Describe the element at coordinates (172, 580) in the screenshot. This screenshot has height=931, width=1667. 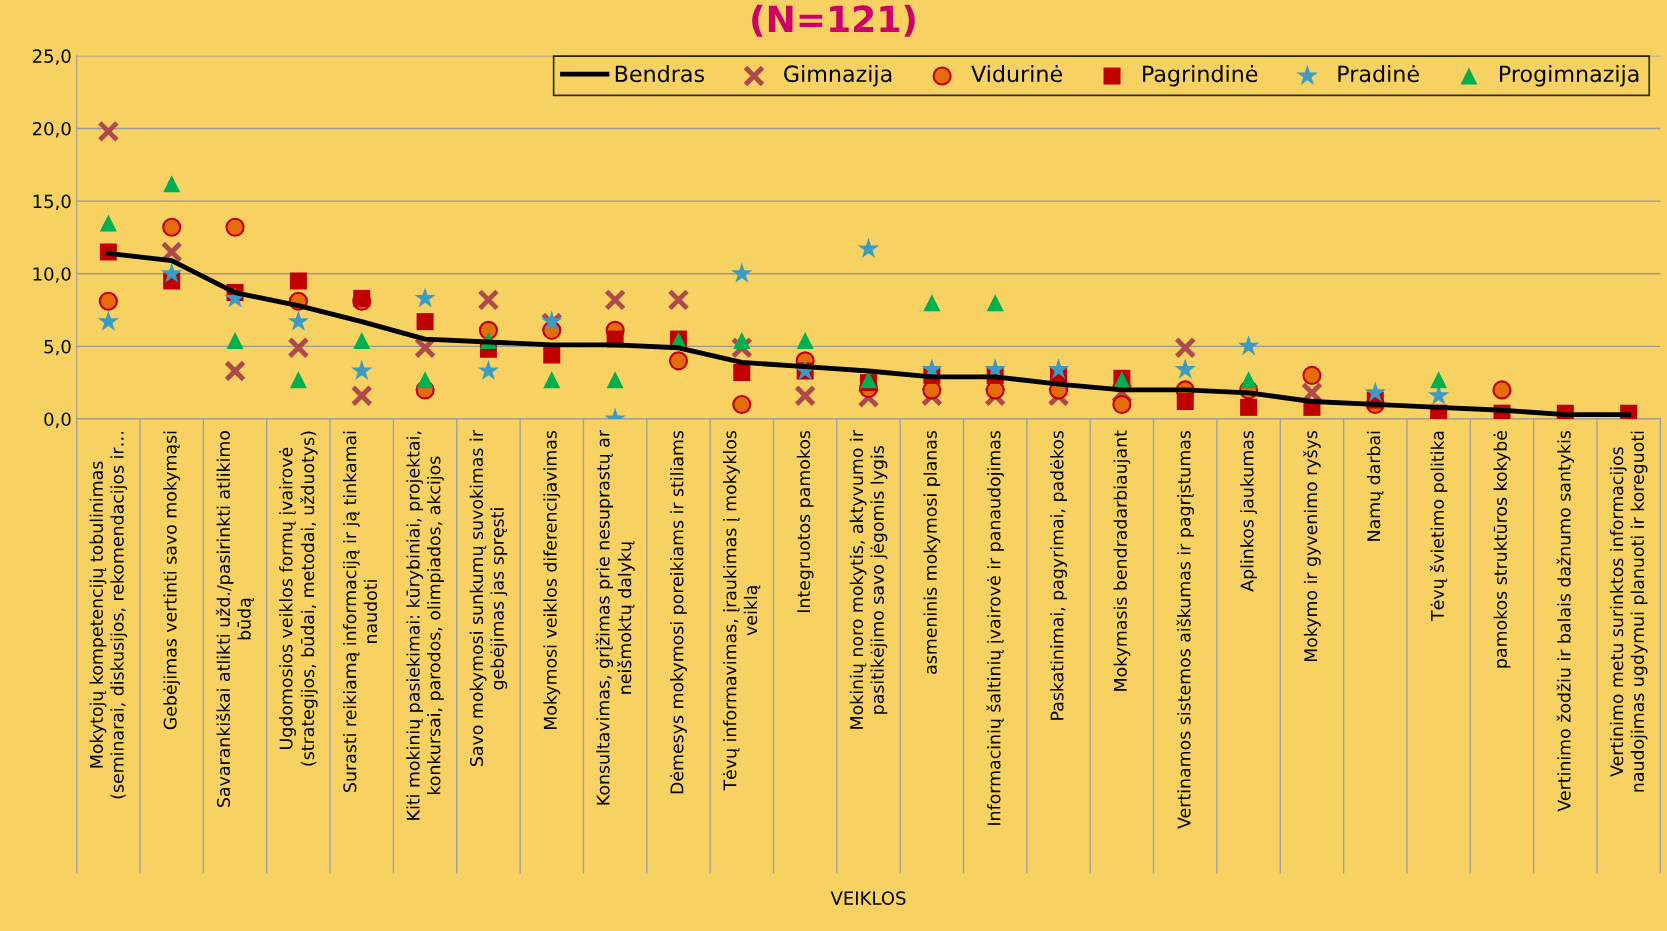
I see `x-tick-label: Gebėjimas vertinti savo mokymąsi` at that location.